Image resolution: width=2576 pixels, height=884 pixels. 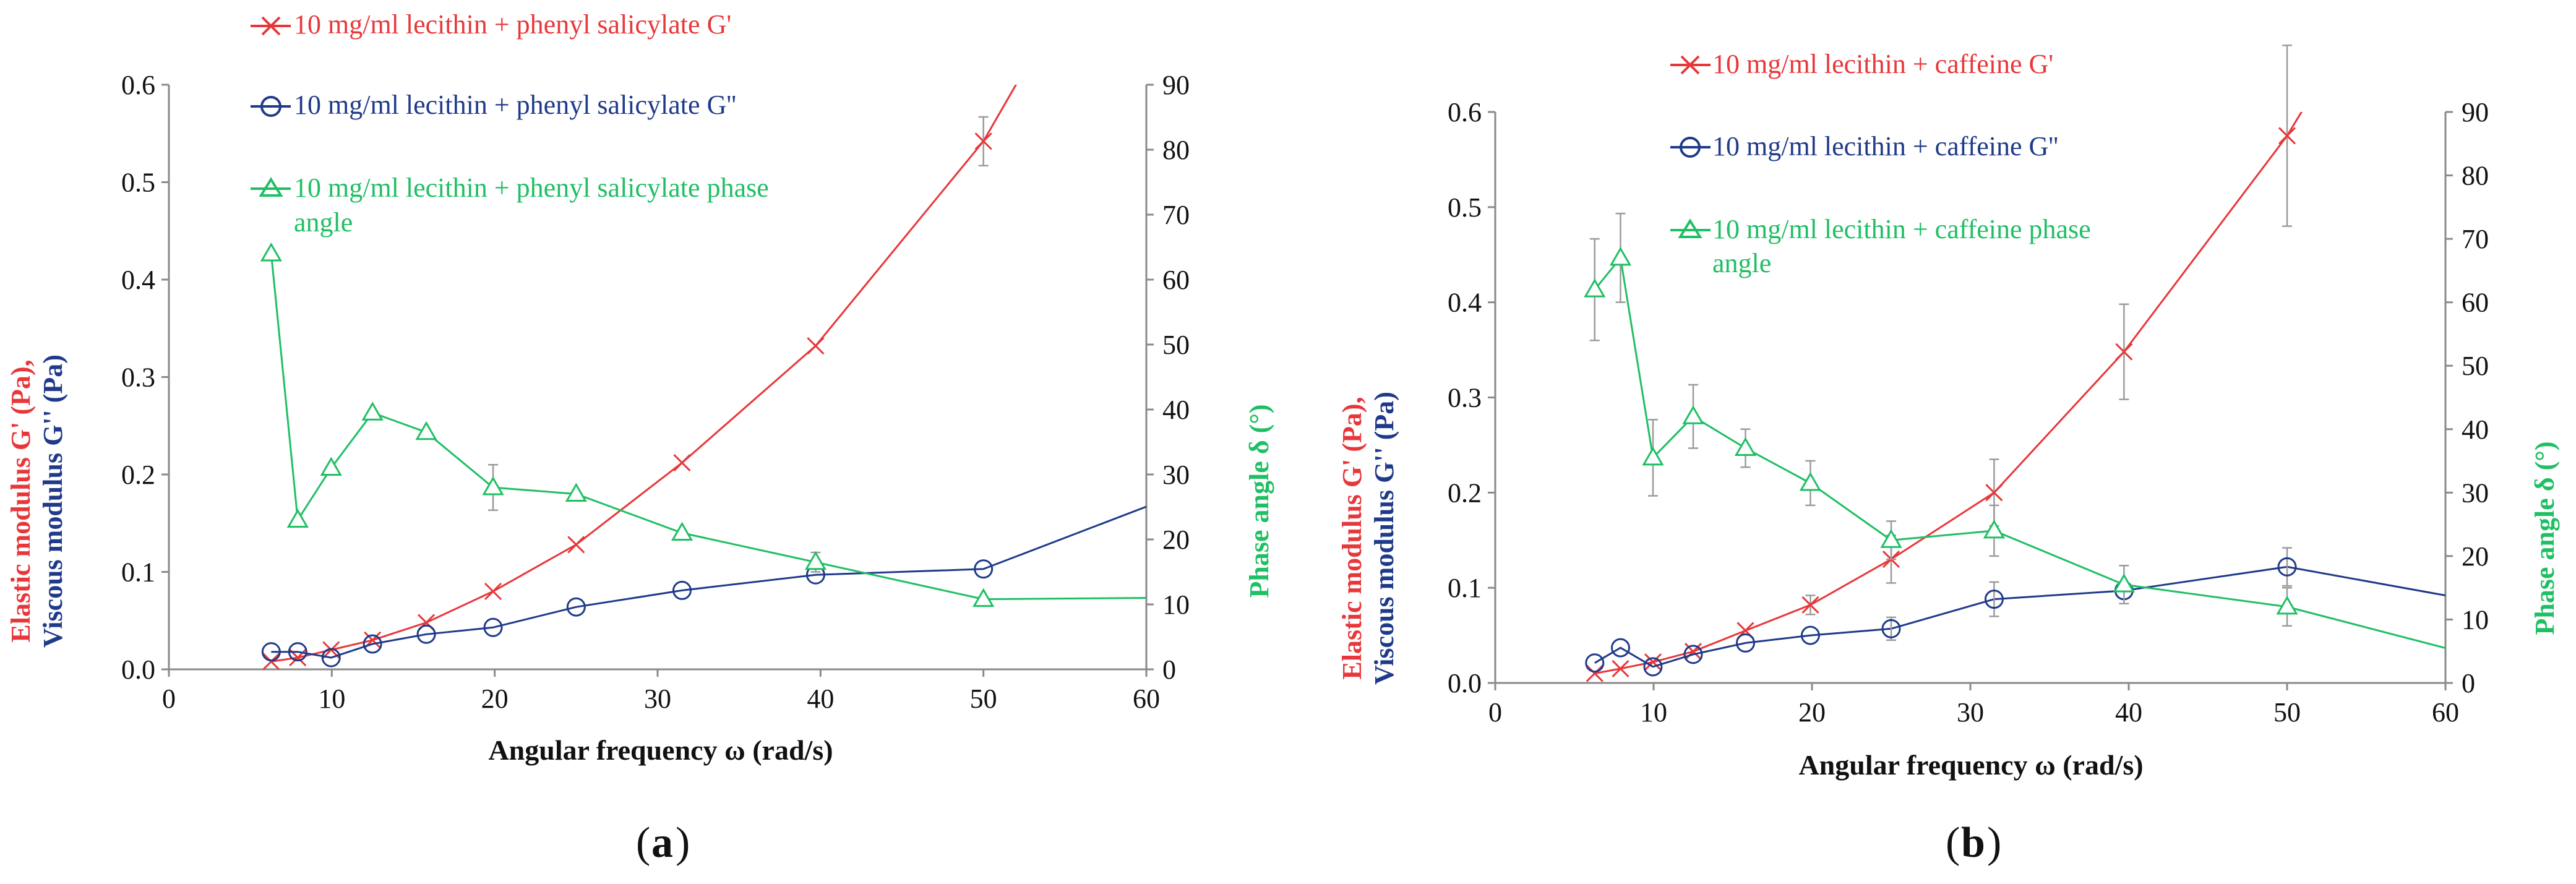 What do you see at coordinates (2475, 556) in the screenshot?
I see `y-right-tick-label: 20` at bounding box center [2475, 556].